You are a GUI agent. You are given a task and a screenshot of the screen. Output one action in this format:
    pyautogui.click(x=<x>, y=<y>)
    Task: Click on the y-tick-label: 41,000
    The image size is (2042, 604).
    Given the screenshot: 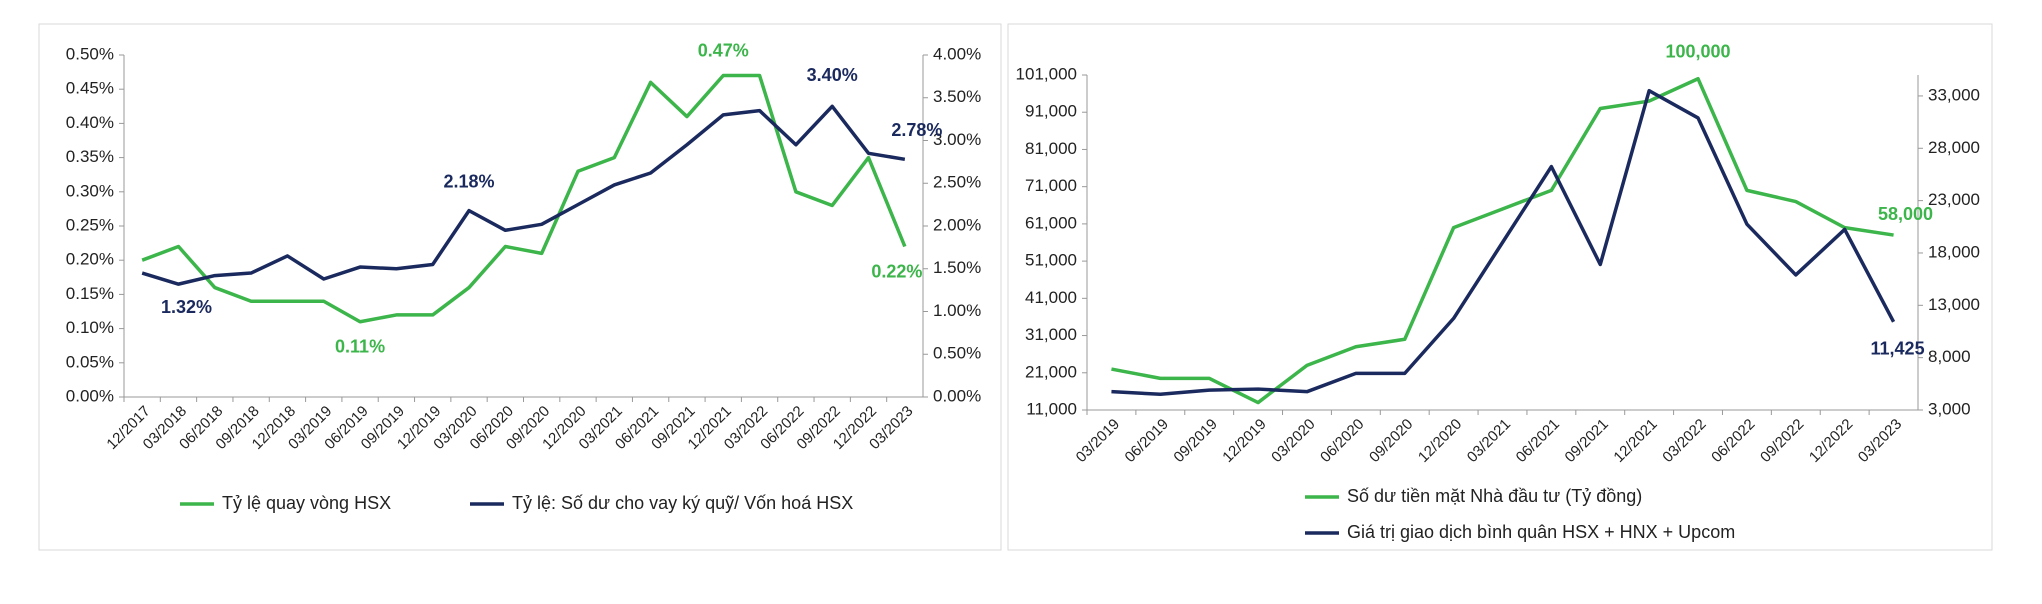 What is the action you would take?
    pyautogui.click(x=1051, y=297)
    